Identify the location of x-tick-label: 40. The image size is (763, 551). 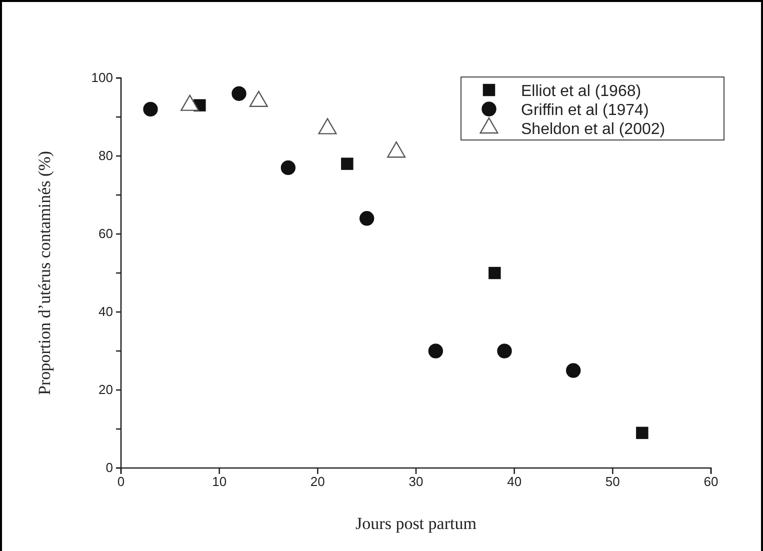
(514, 482).